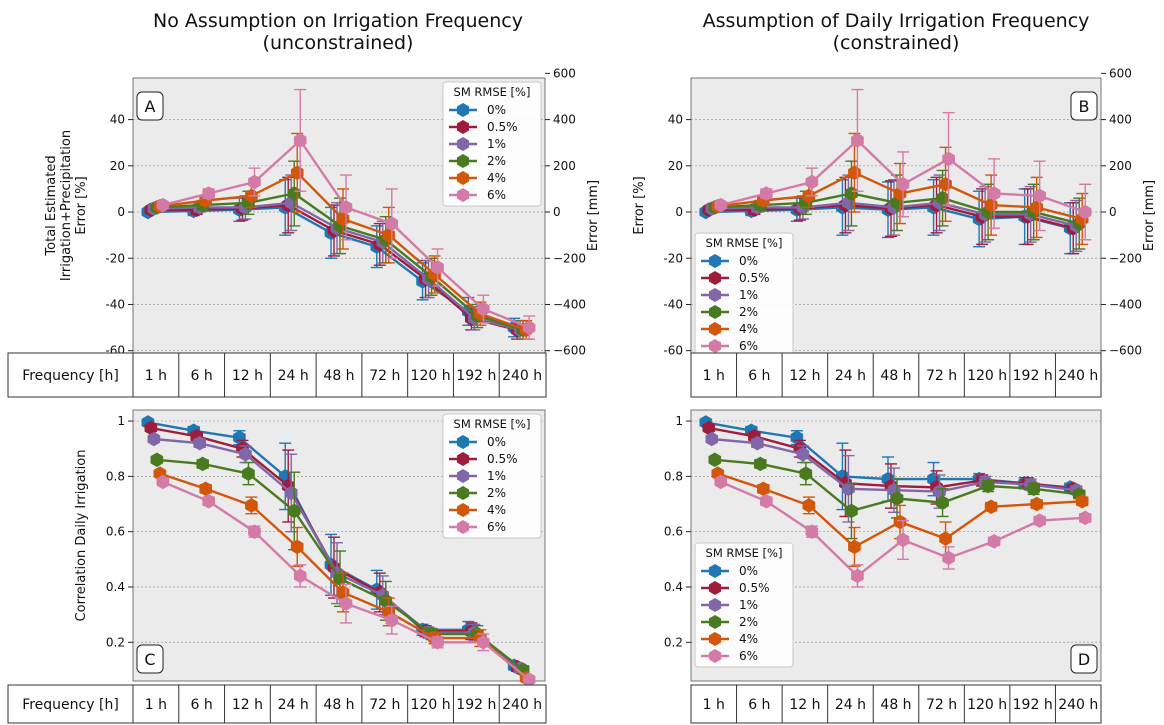  What do you see at coordinates (564, 73) in the screenshot?
I see `y2-tick-label: 600` at bounding box center [564, 73].